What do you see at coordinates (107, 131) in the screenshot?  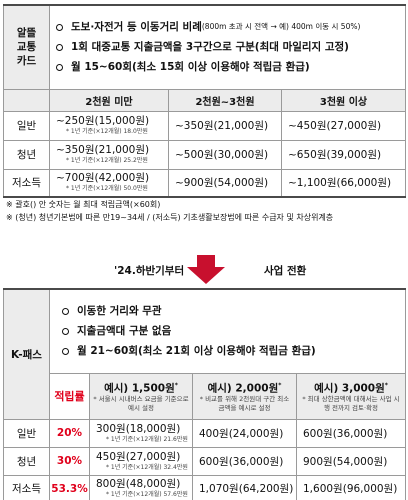 I see `annual-note: * 1년 기준(×12개월) 18.0만원` at bounding box center [107, 131].